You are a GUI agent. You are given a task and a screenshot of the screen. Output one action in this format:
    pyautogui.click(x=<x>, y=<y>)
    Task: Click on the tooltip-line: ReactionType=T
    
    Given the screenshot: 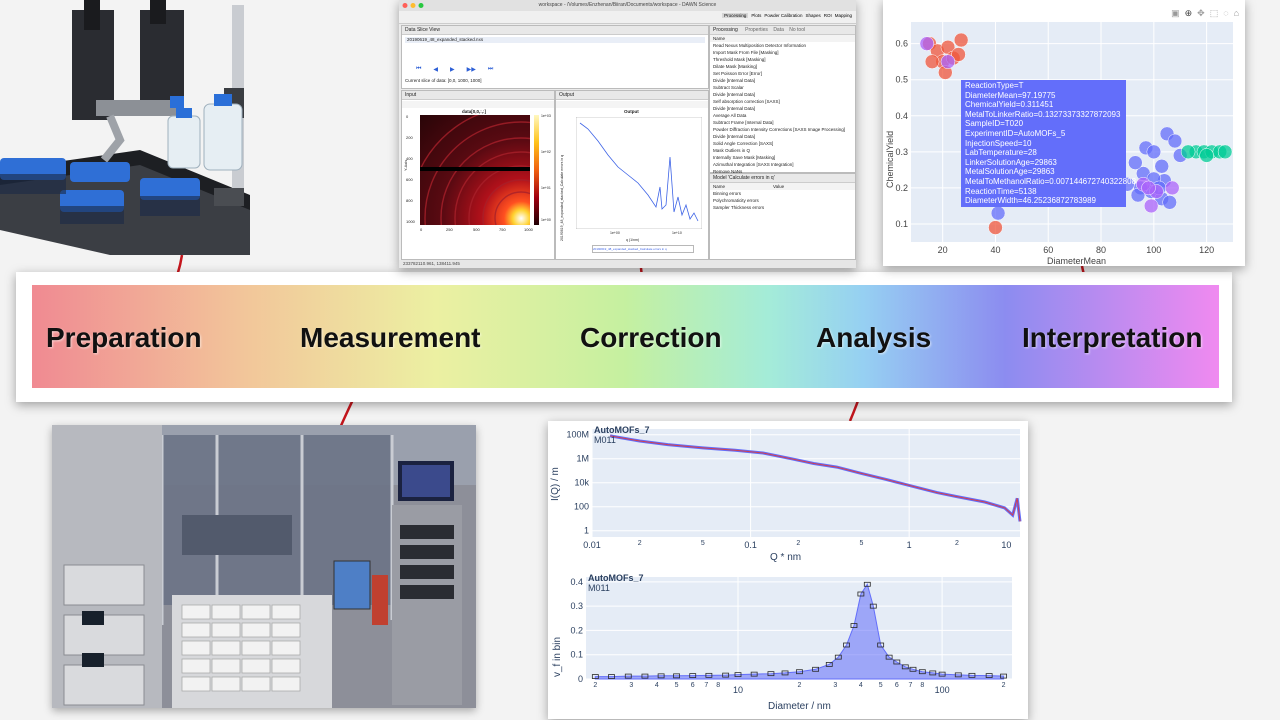 What is the action you would take?
    pyautogui.click(x=994, y=85)
    